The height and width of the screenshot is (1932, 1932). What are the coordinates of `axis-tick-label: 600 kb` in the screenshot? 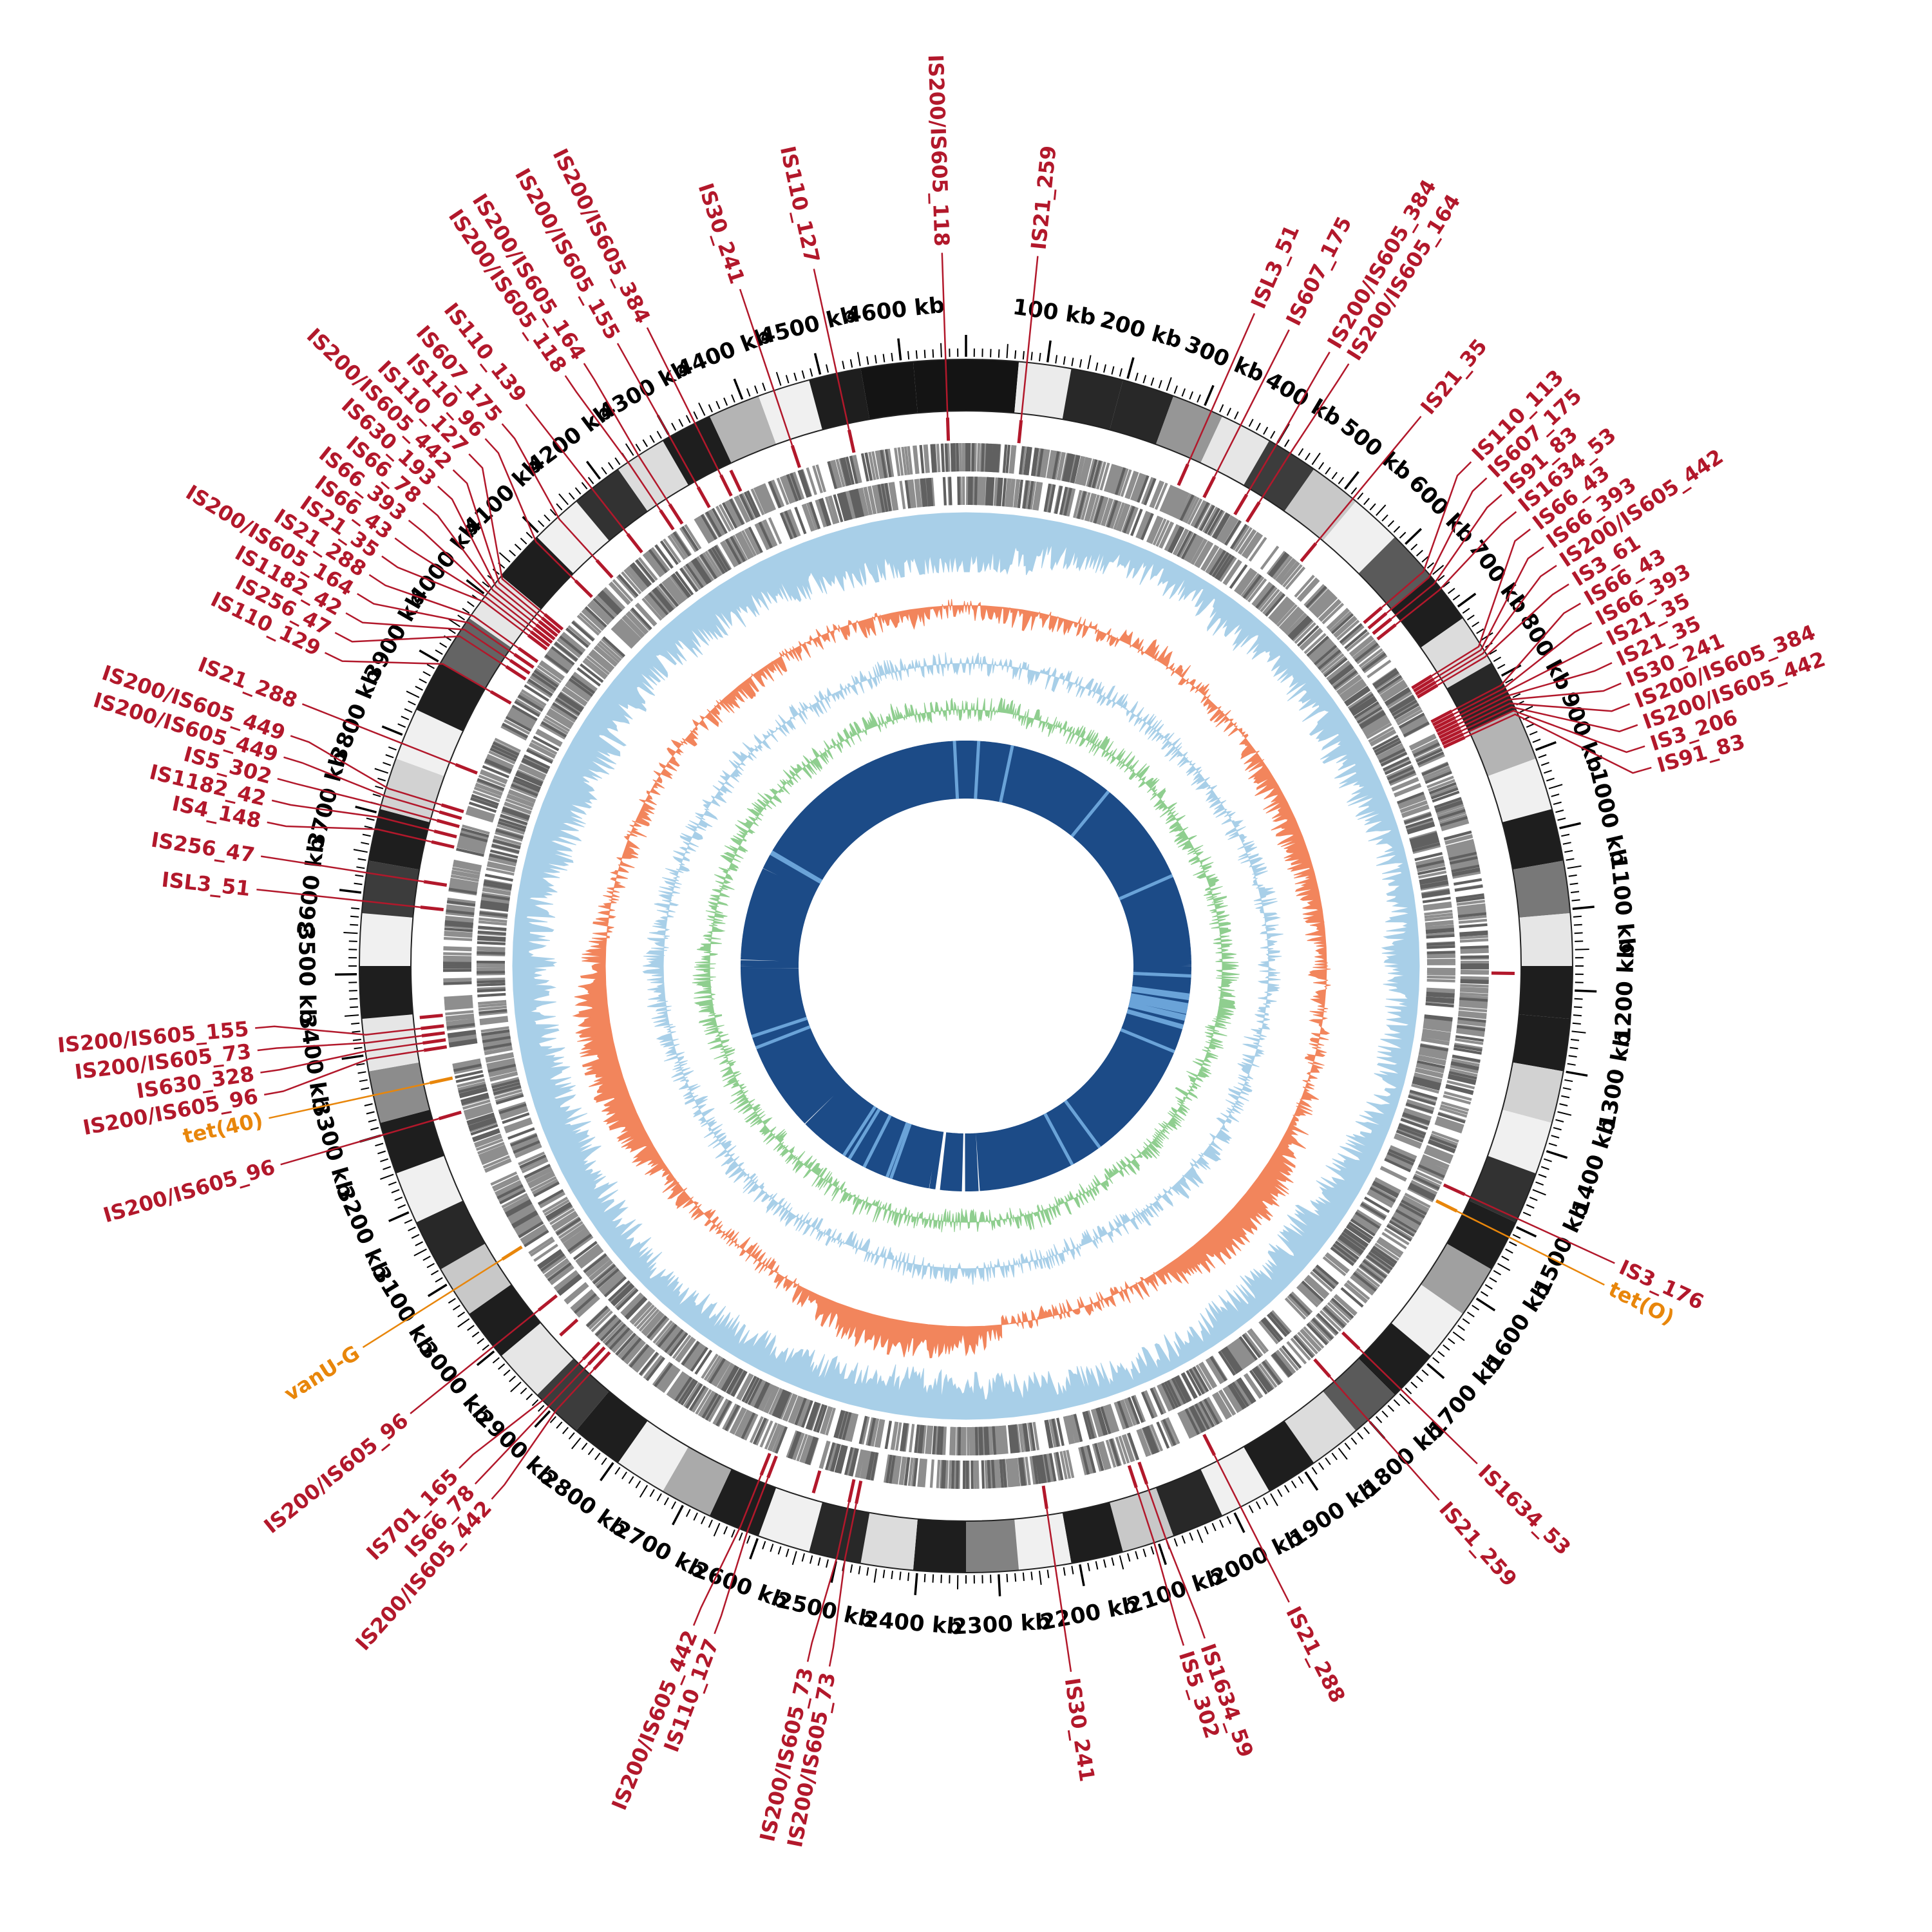 It's located at (1442, 509).